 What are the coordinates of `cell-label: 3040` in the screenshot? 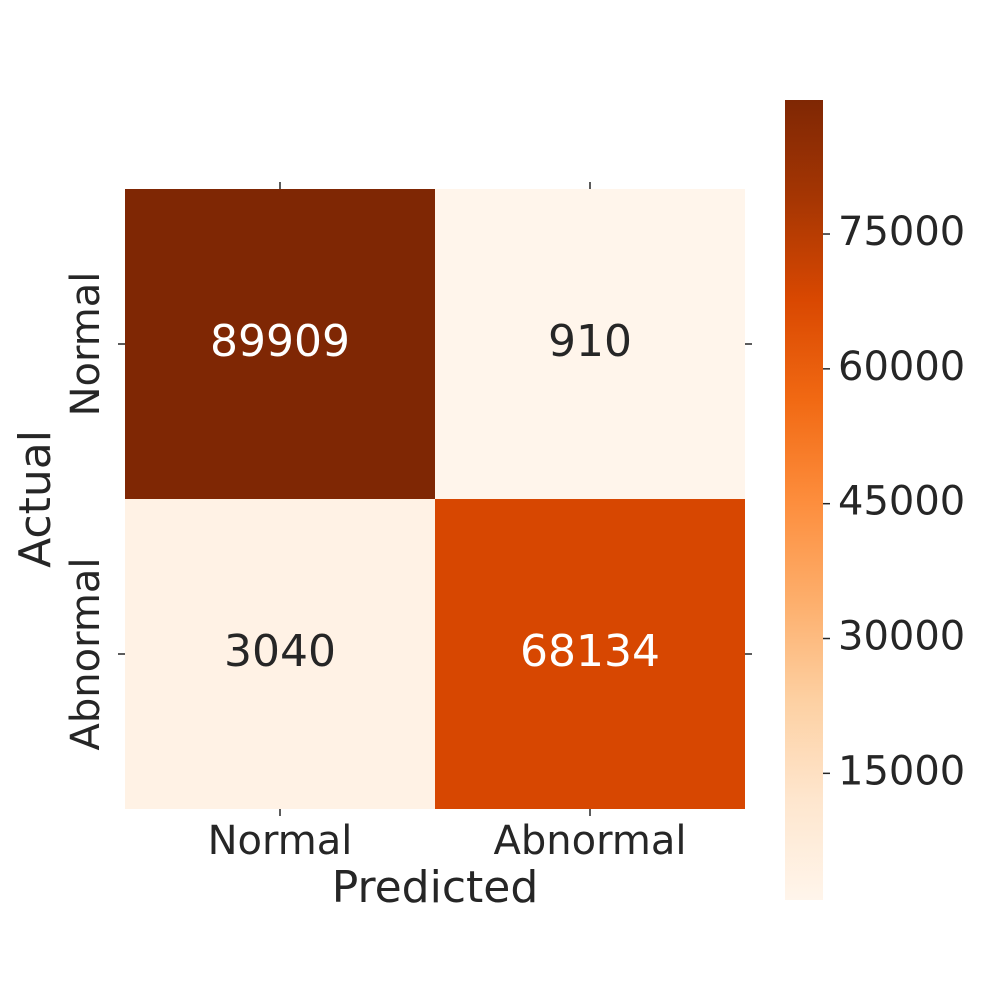 It's located at (280, 651).